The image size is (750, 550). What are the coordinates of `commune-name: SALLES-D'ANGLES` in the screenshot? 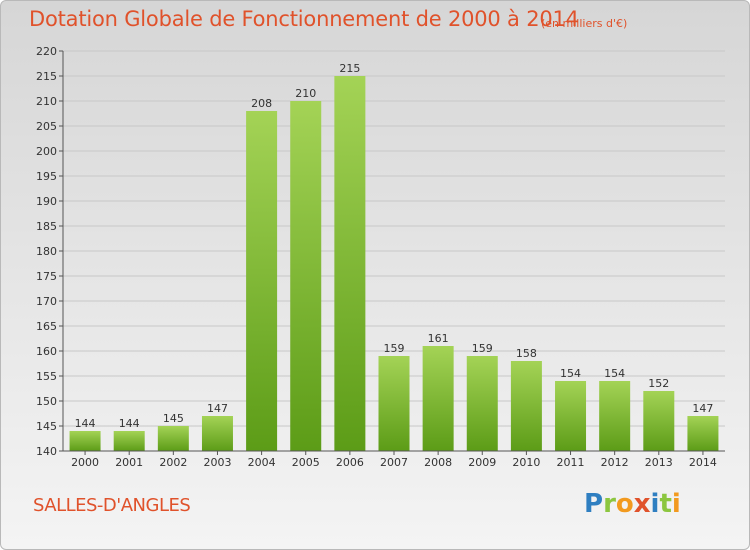 It's located at (112, 505).